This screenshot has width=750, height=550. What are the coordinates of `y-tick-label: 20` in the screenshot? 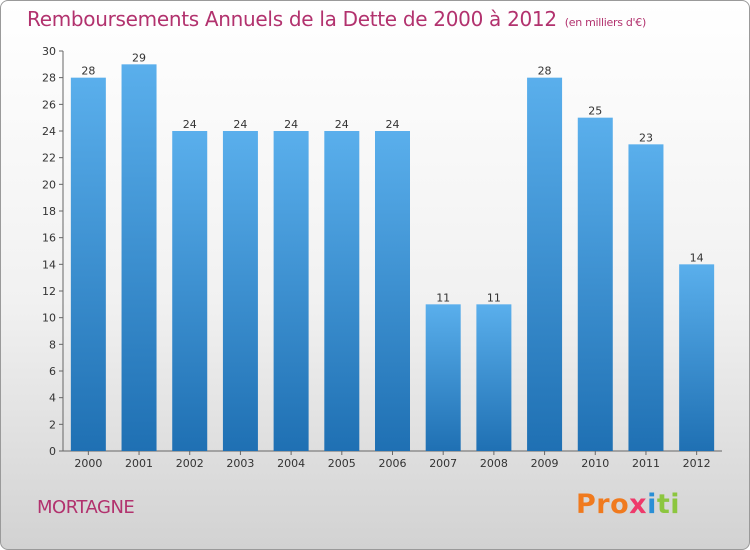 It's located at (49, 184).